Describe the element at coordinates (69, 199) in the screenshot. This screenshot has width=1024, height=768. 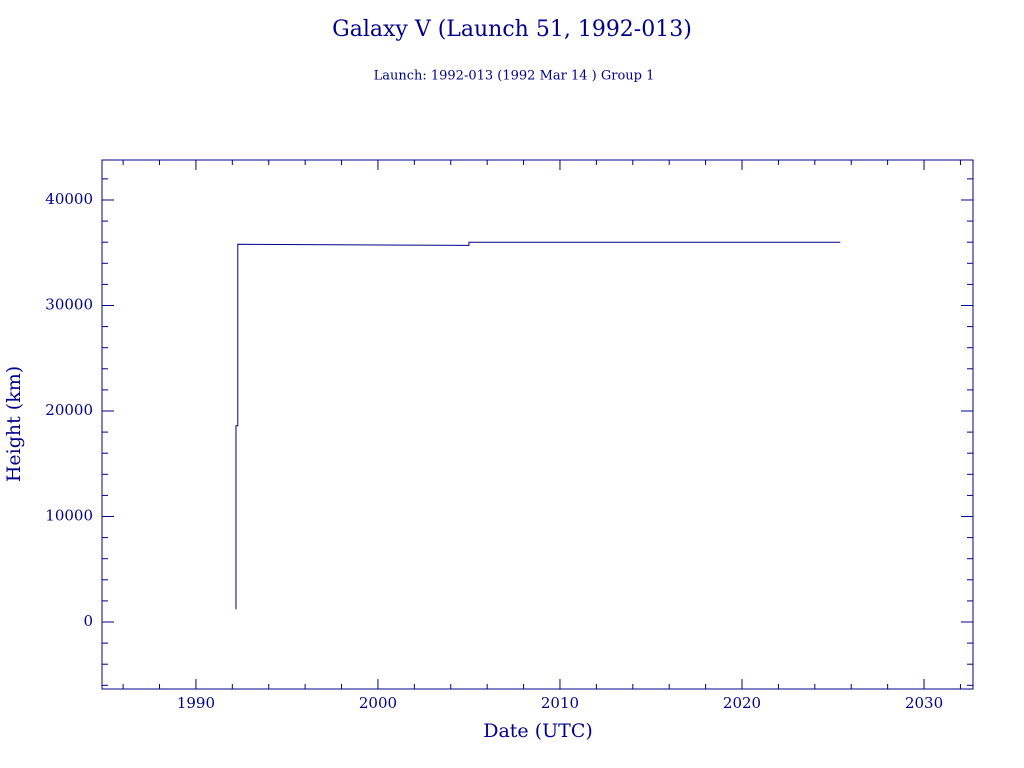
I see `y-tick-label: 40000` at that location.